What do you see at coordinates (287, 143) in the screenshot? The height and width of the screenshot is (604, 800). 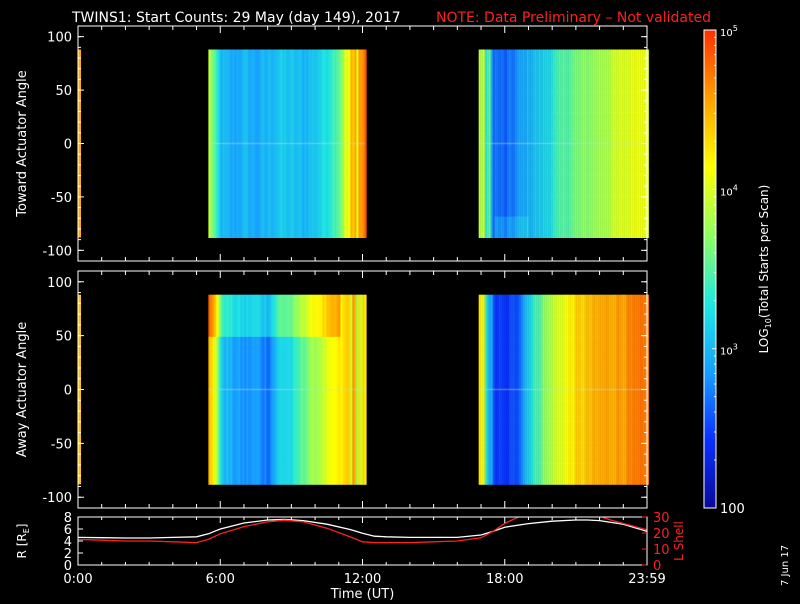 I see `data-segment` at bounding box center [287, 143].